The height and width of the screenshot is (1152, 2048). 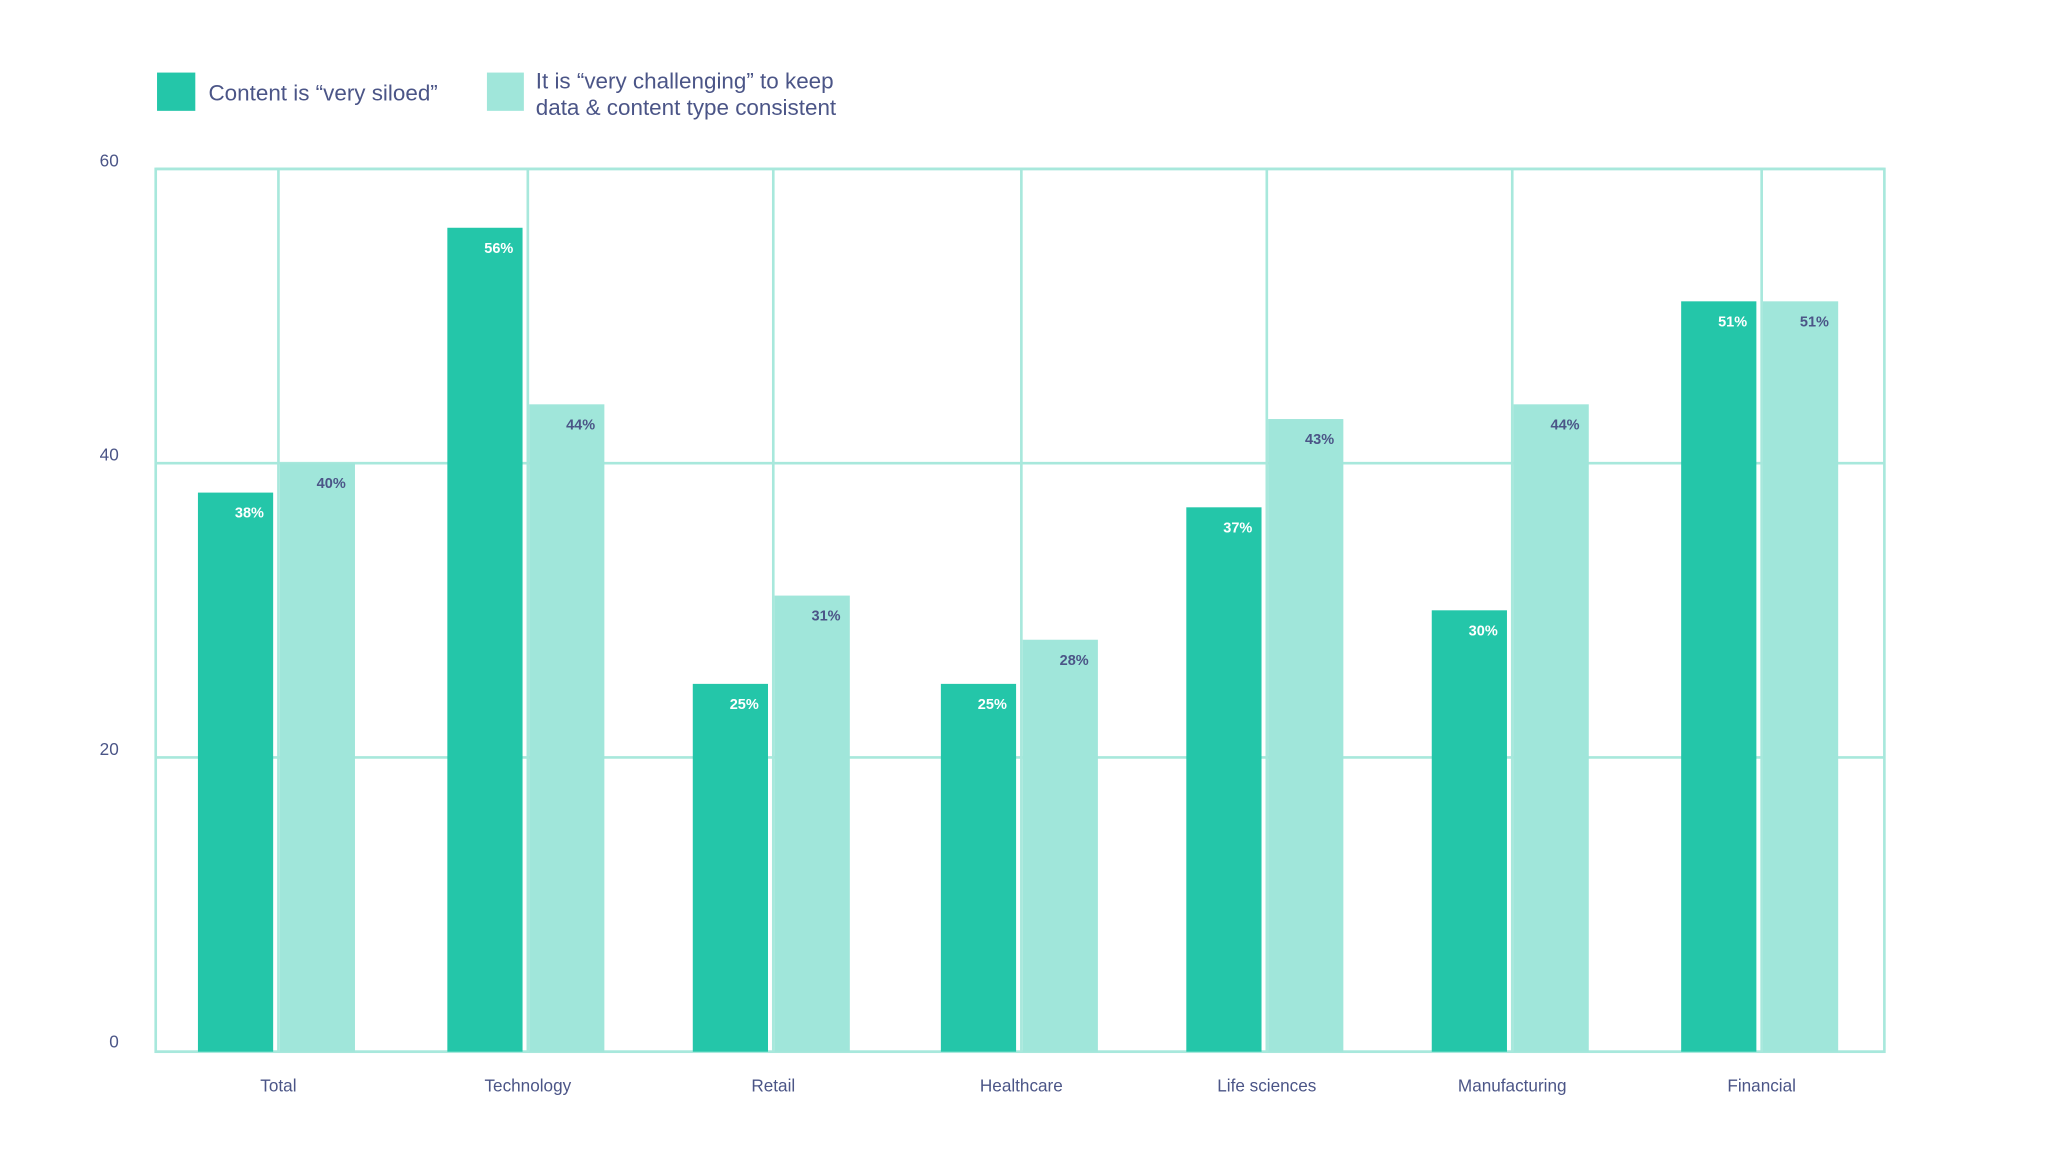 I want to click on bar-value-label: 40%, so click(x=331, y=484).